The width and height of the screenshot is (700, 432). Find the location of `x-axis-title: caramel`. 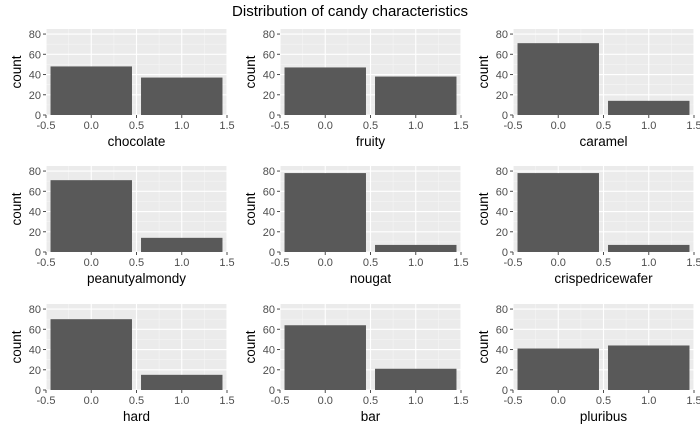

x-axis-title: caramel is located at coordinates (603, 141).